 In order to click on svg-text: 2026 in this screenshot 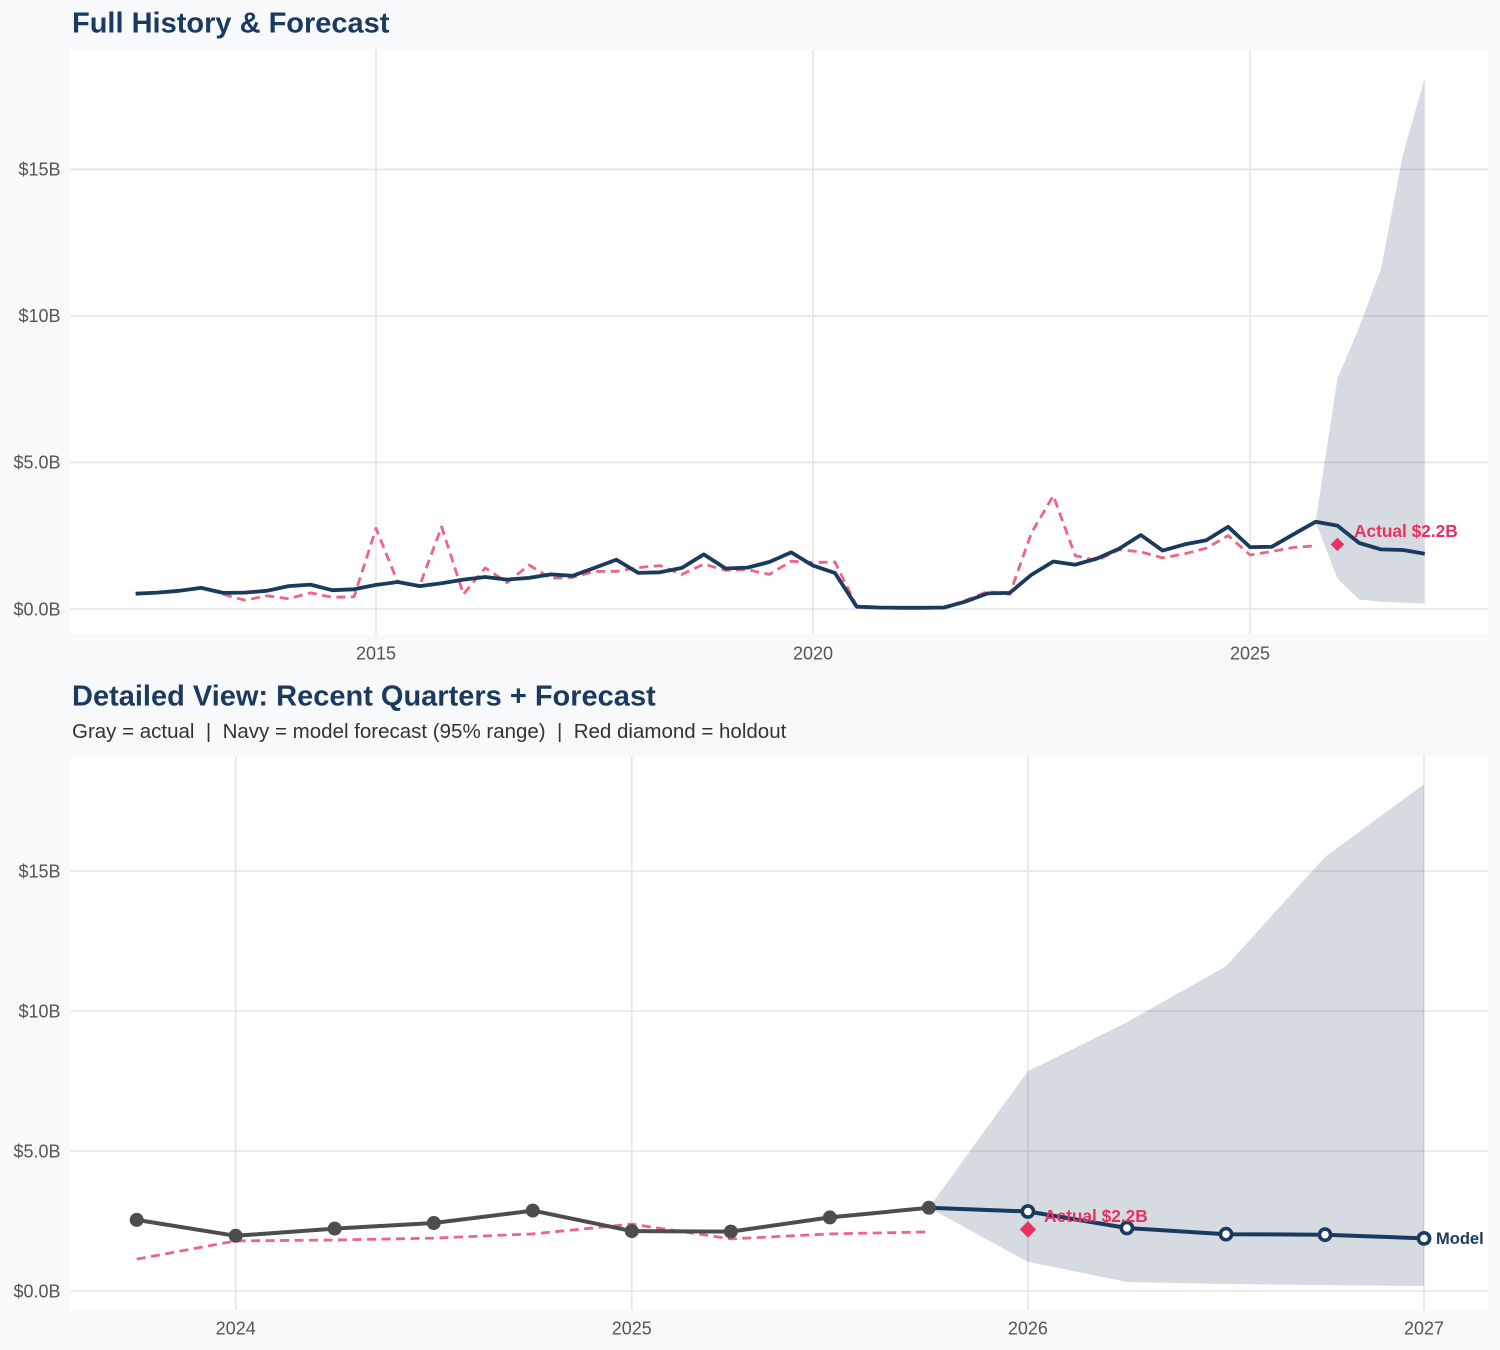, I will do `click(1028, 1329)`.